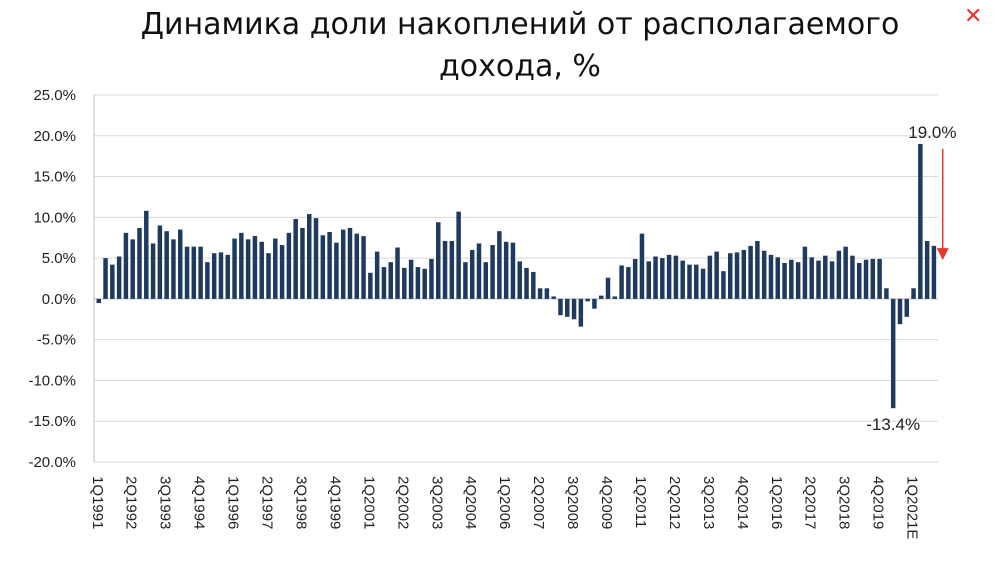 The image size is (993, 575). I want to click on y-tick-label: -15.0%, so click(52, 421).